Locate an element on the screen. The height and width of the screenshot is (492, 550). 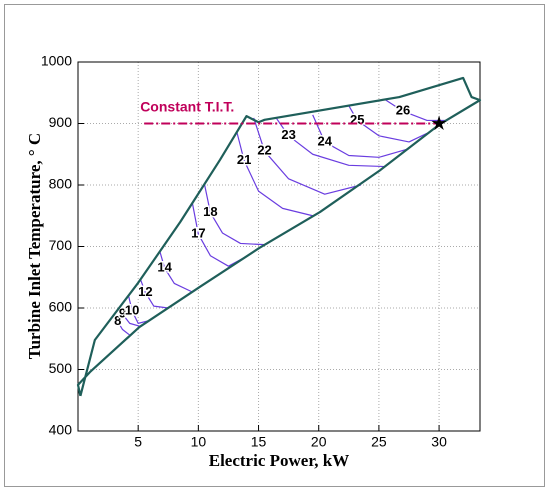
contour-label: 12 is located at coordinates (145, 291).